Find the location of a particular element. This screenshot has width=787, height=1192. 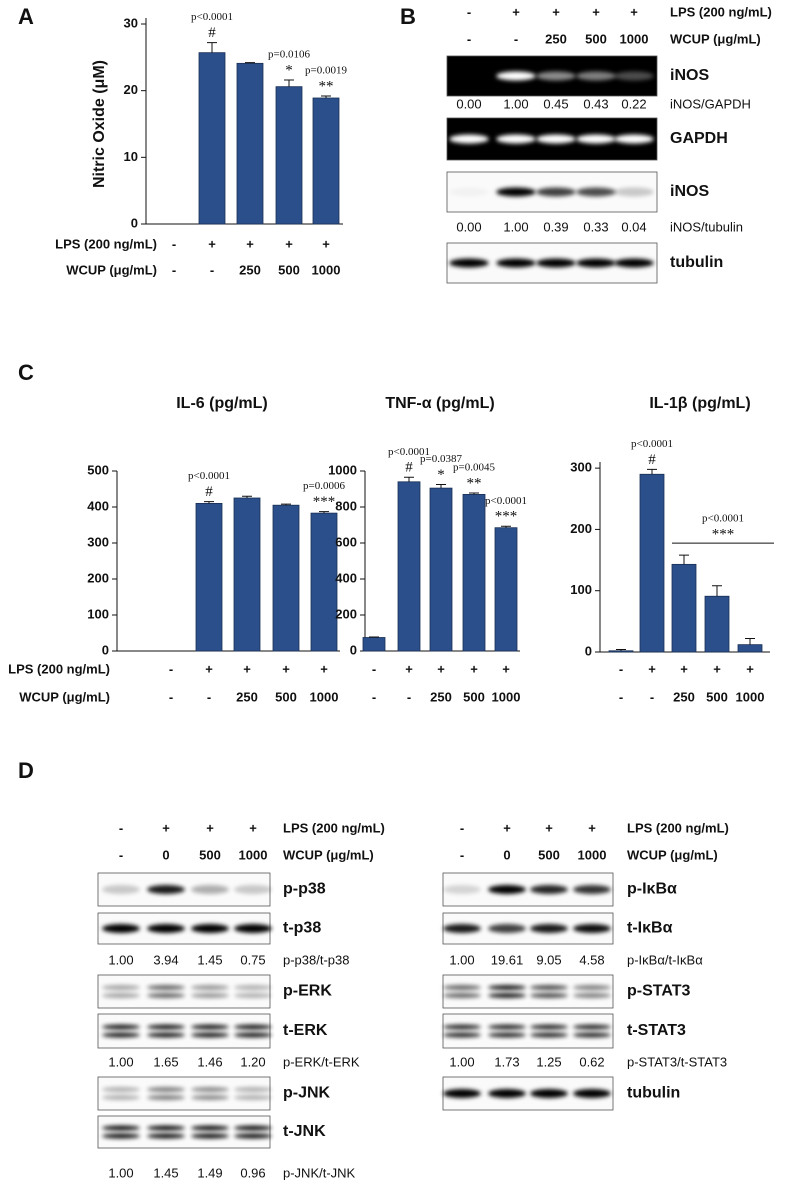

y-tick-label: 100 is located at coordinates (581, 589).